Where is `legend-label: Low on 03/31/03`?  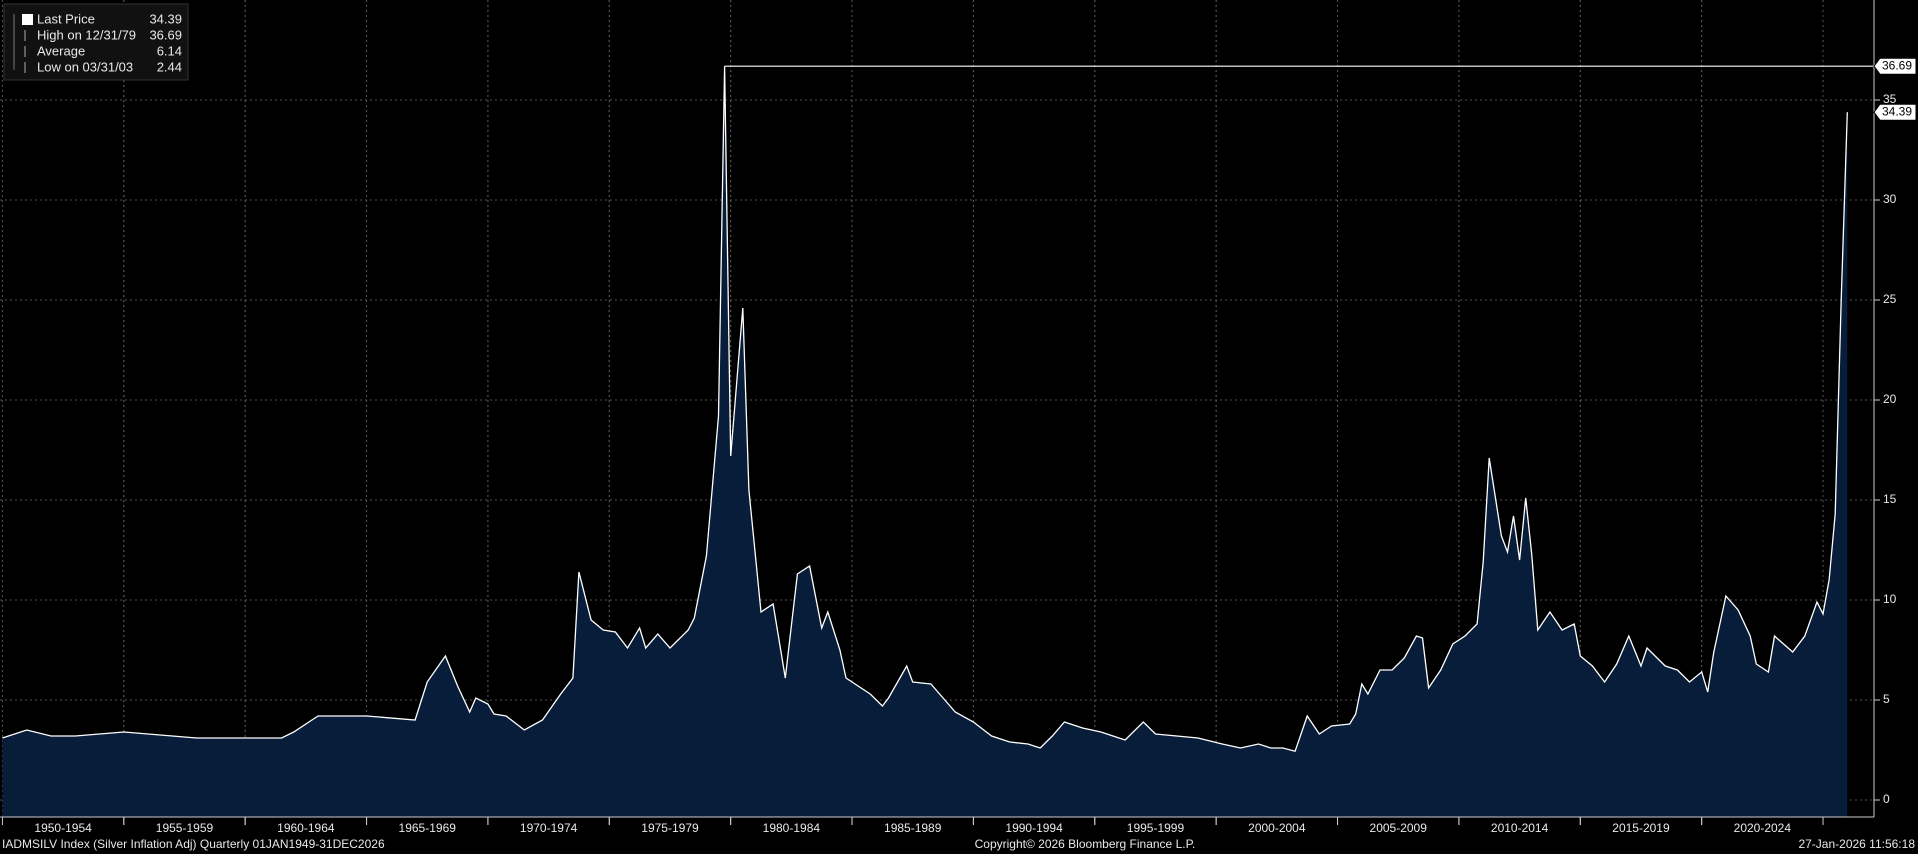
legend-label: Low on 03/31/03 is located at coordinates (85, 66).